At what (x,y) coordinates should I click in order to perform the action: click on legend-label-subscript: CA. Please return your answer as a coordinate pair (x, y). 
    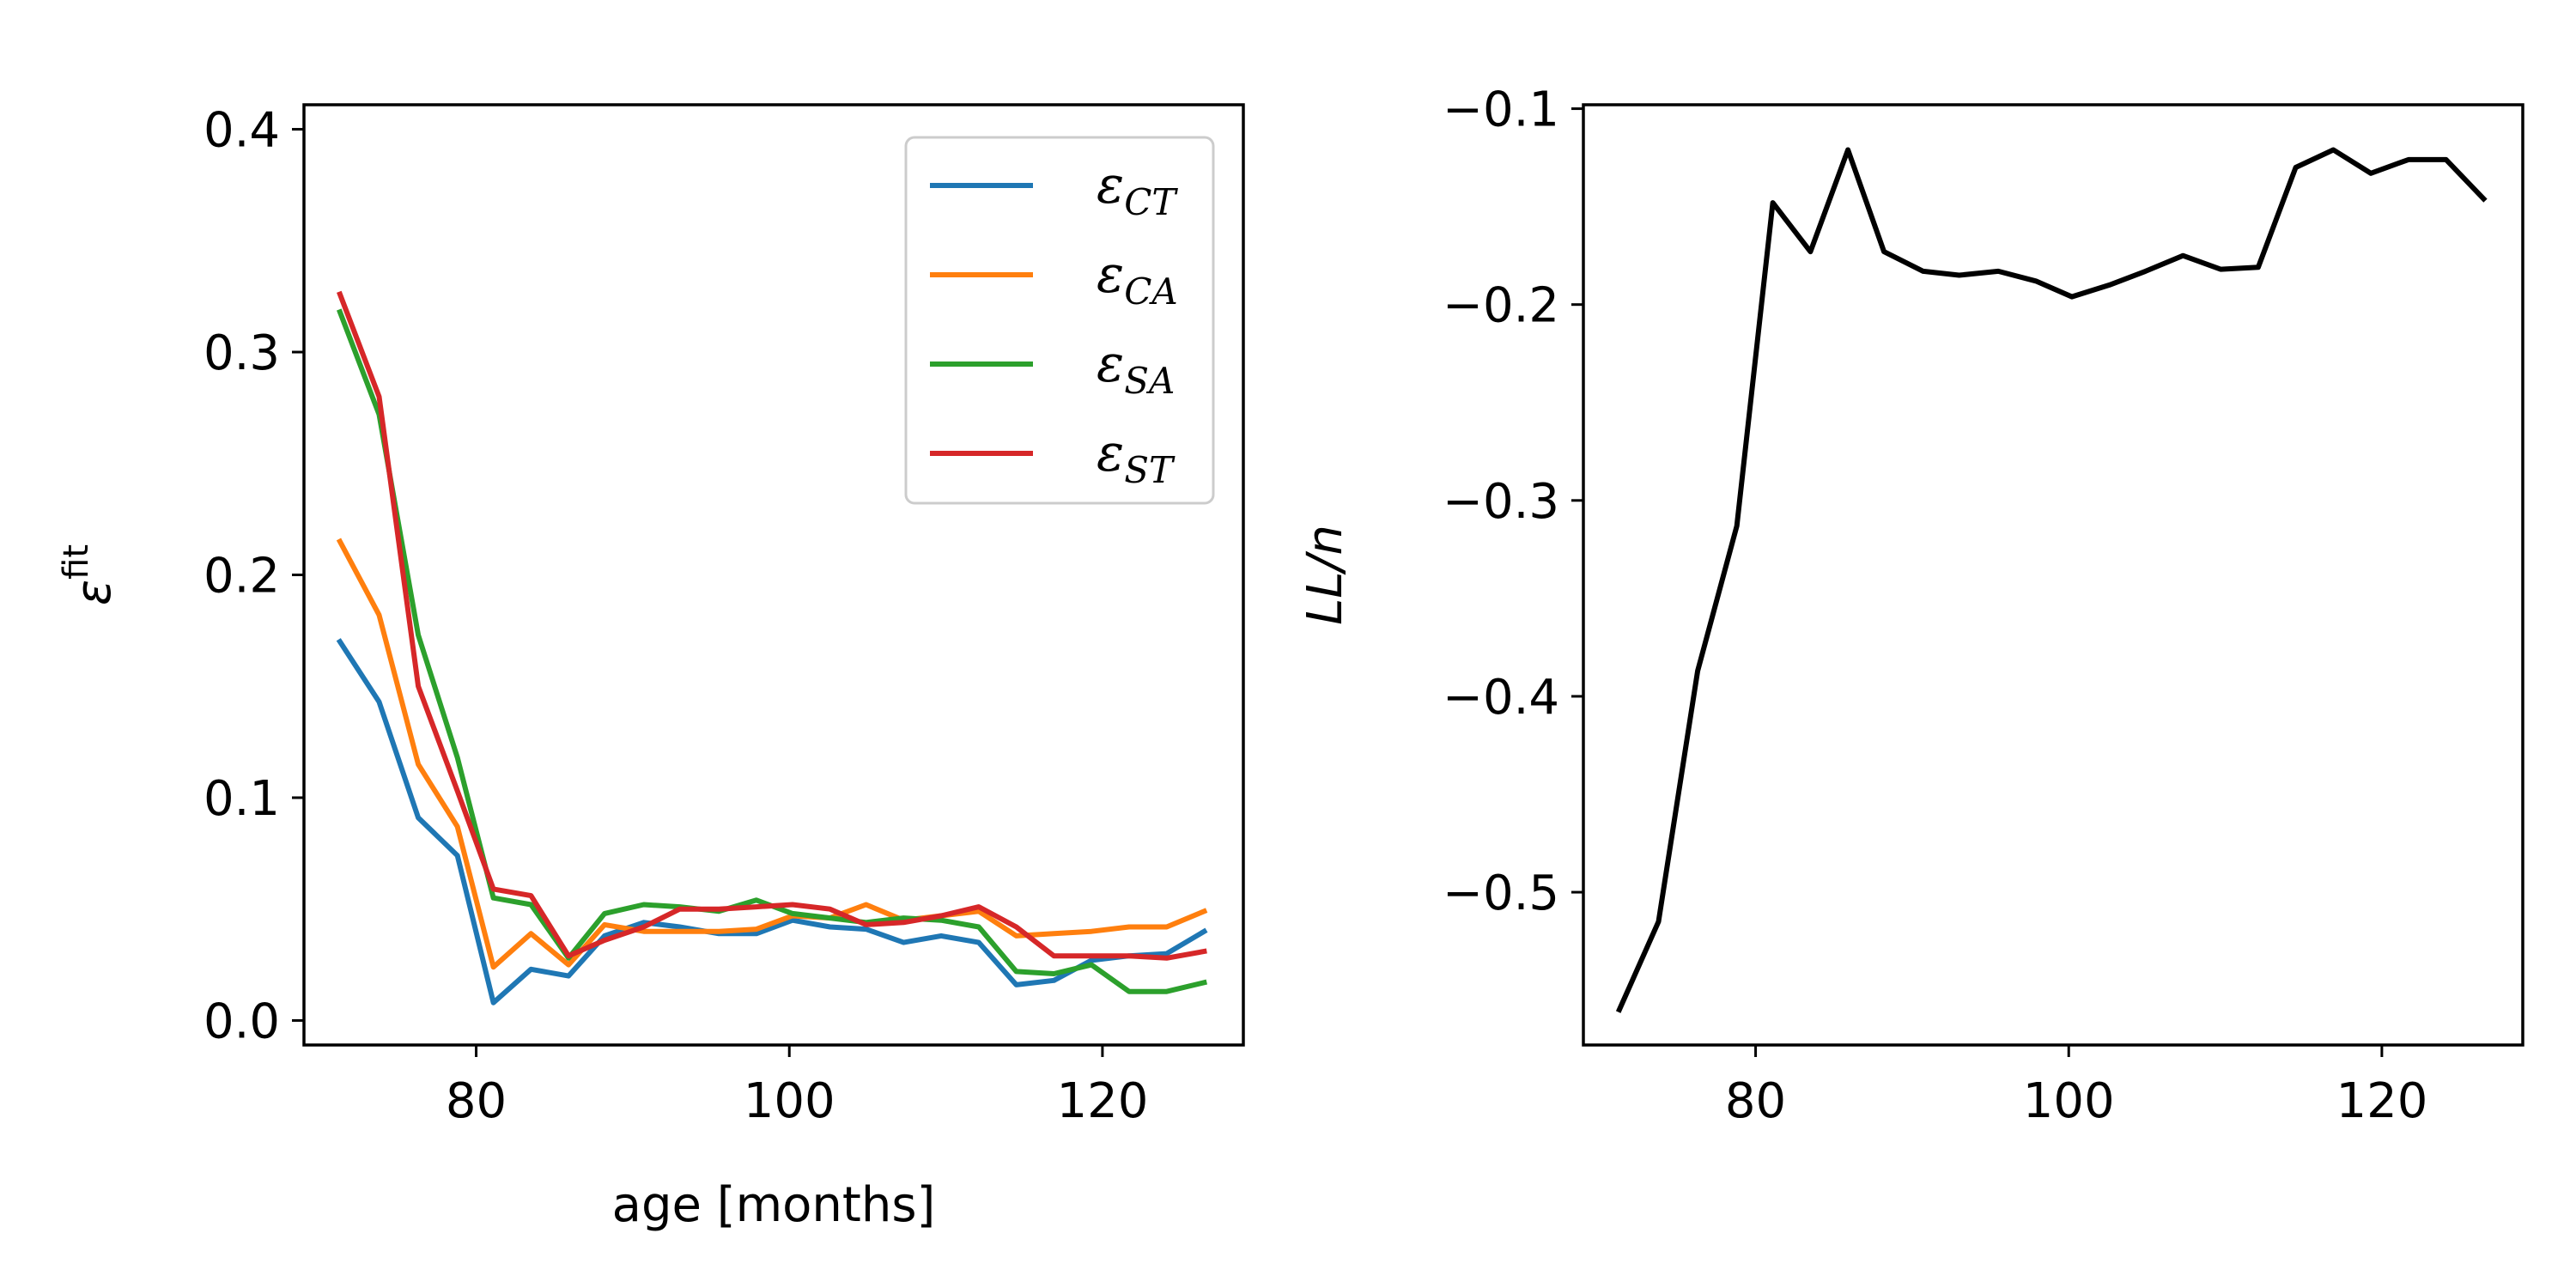
    Looking at the image, I should click on (1151, 291).